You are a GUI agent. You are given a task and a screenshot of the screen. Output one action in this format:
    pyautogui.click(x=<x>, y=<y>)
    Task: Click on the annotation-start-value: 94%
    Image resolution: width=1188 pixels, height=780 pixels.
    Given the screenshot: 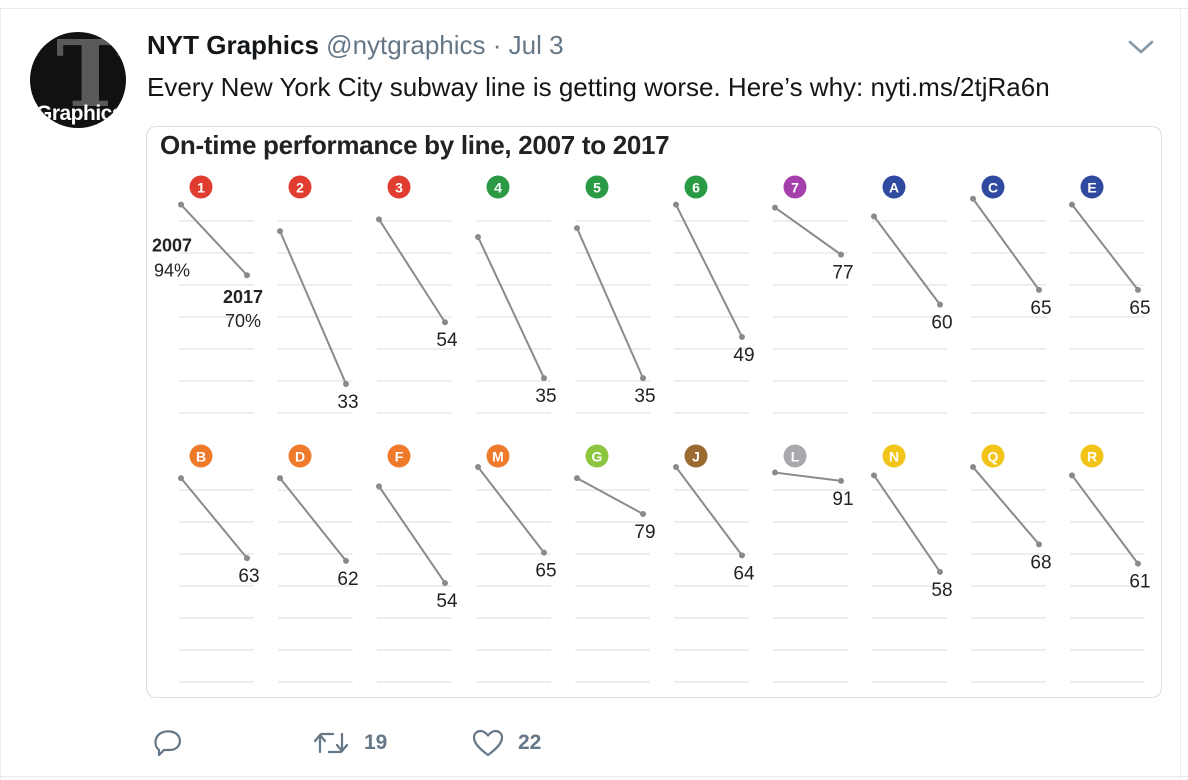 What is the action you would take?
    pyautogui.click(x=172, y=271)
    